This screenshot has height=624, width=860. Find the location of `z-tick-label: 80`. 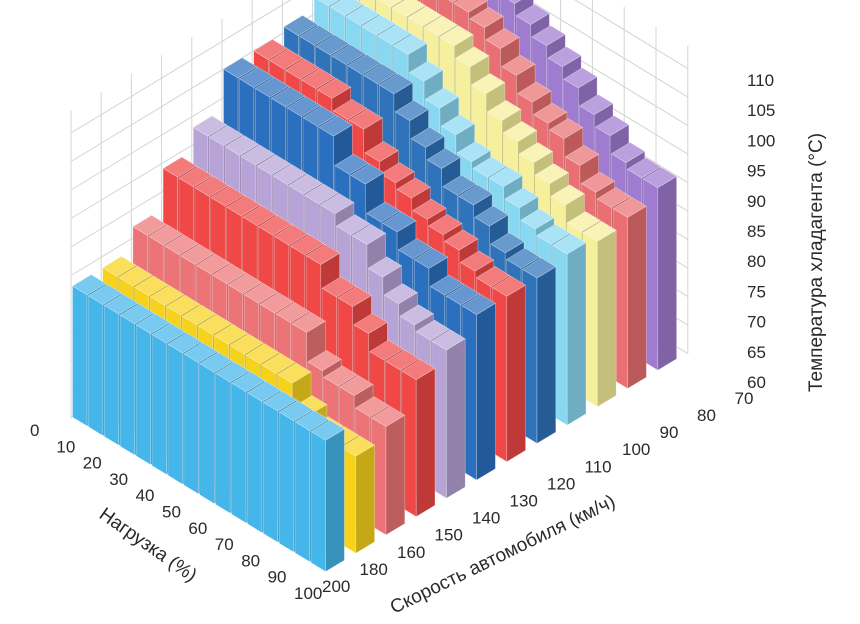

z-tick-label: 80 is located at coordinates (756, 261).